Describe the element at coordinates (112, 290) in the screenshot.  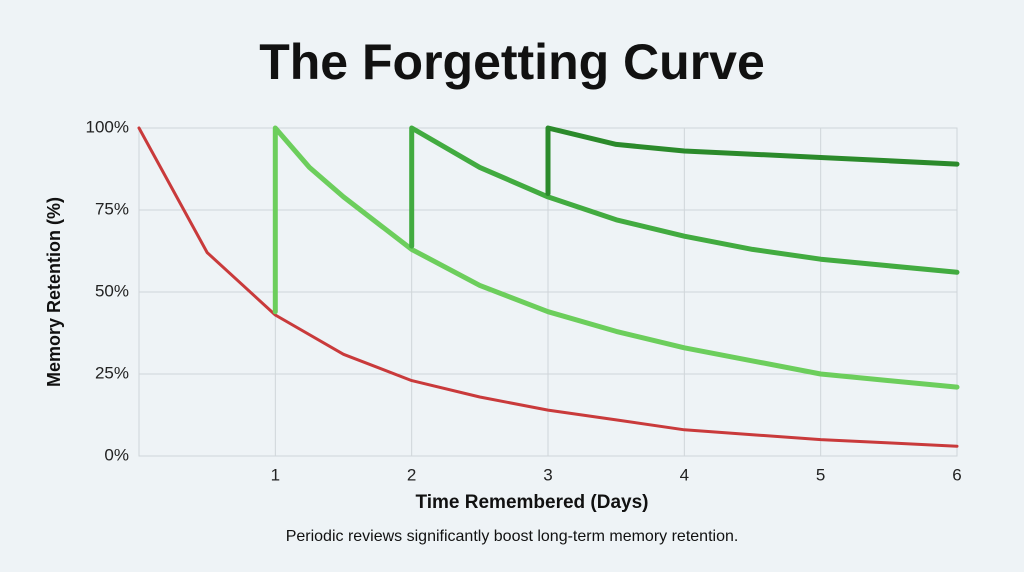
I see `y-tick-label: 50%` at that location.